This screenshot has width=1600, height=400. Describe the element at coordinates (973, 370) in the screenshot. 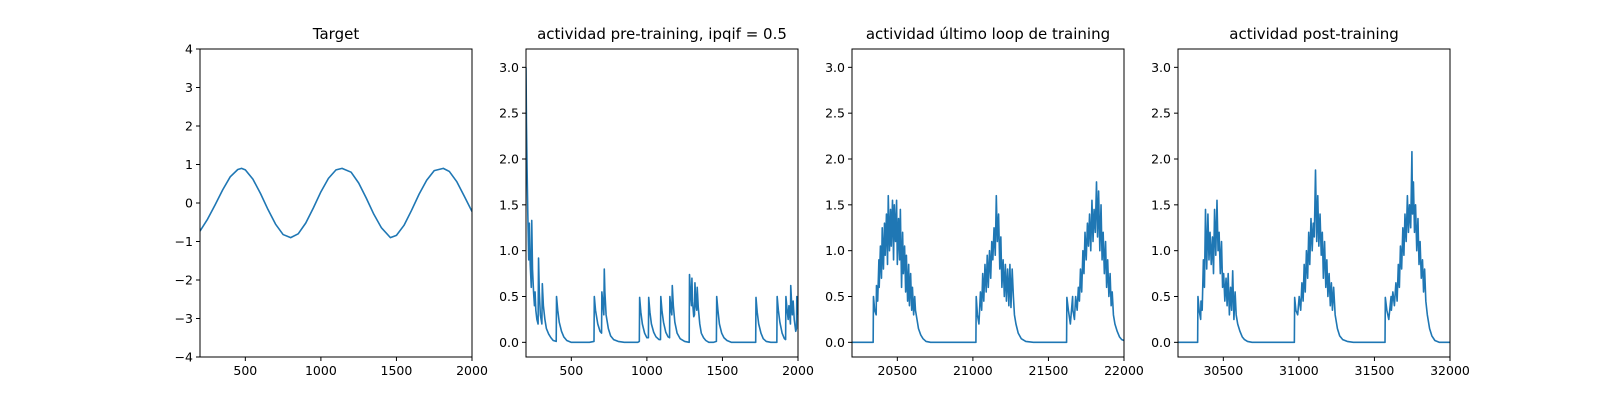

I see `x-tick-label: 21000` at that location.